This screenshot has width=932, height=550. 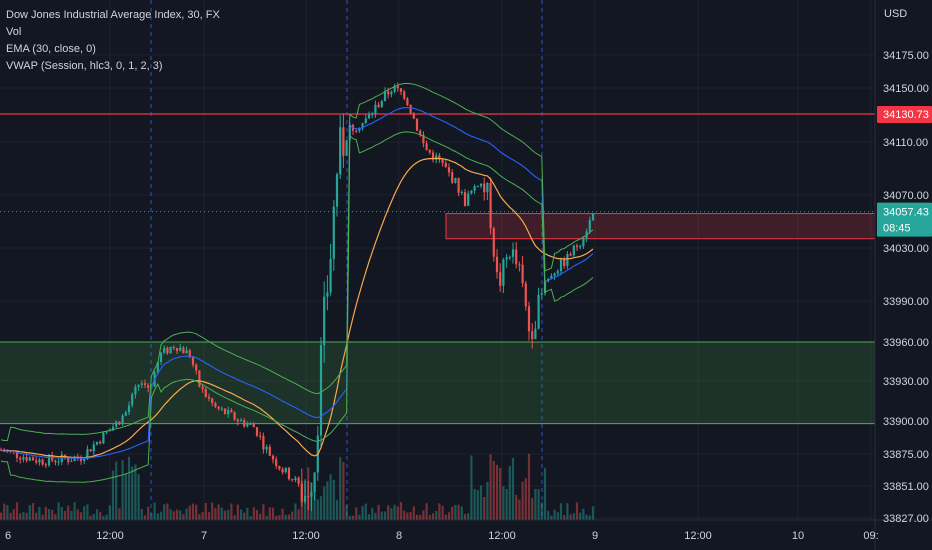 What do you see at coordinates (14, 32) in the screenshot?
I see `legend-vol: Vol` at bounding box center [14, 32].